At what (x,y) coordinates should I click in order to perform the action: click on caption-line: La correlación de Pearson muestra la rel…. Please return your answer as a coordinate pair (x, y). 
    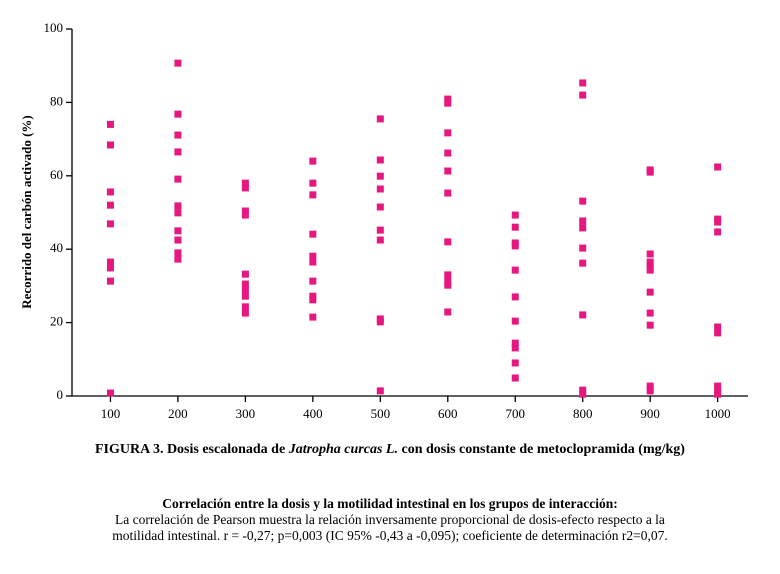
    Looking at the image, I should click on (390, 519).